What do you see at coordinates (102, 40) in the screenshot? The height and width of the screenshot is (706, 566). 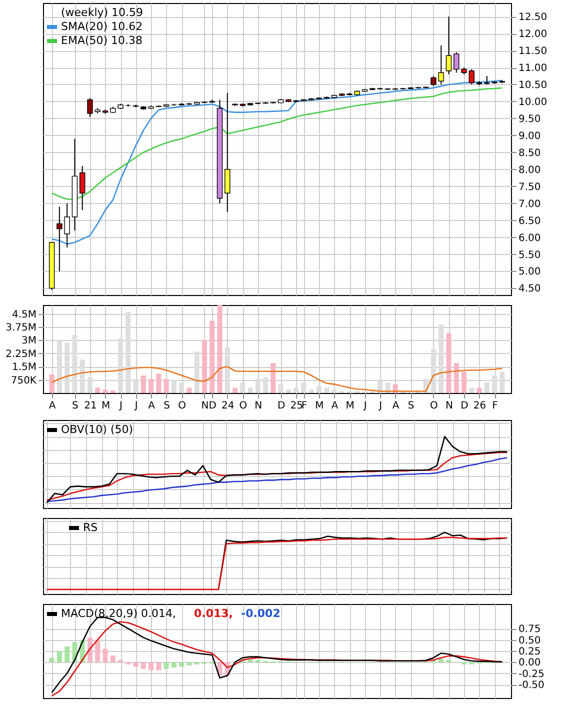 I see `legend-label: EMA(50) 10.38` at bounding box center [102, 40].